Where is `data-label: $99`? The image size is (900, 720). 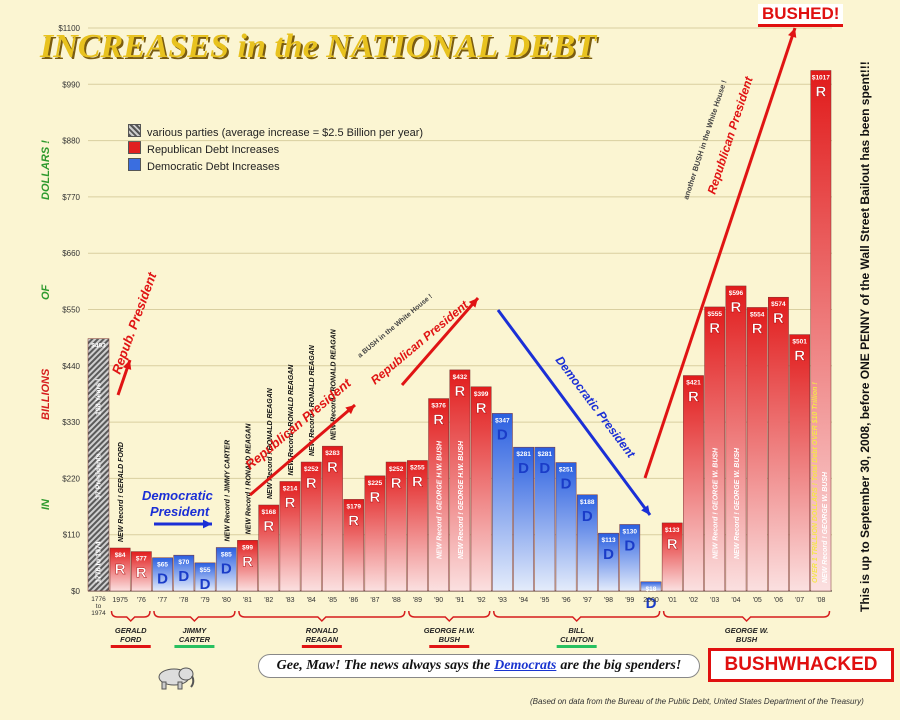
data-label: $99 is located at coordinates (247, 547).